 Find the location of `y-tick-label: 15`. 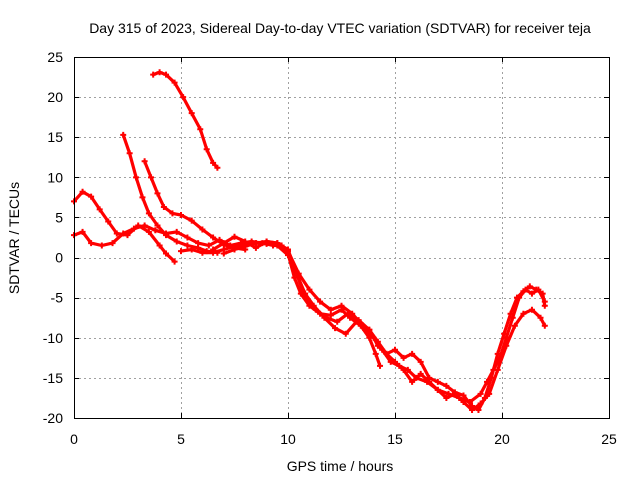

y-tick-label: 15 is located at coordinates (55, 137).